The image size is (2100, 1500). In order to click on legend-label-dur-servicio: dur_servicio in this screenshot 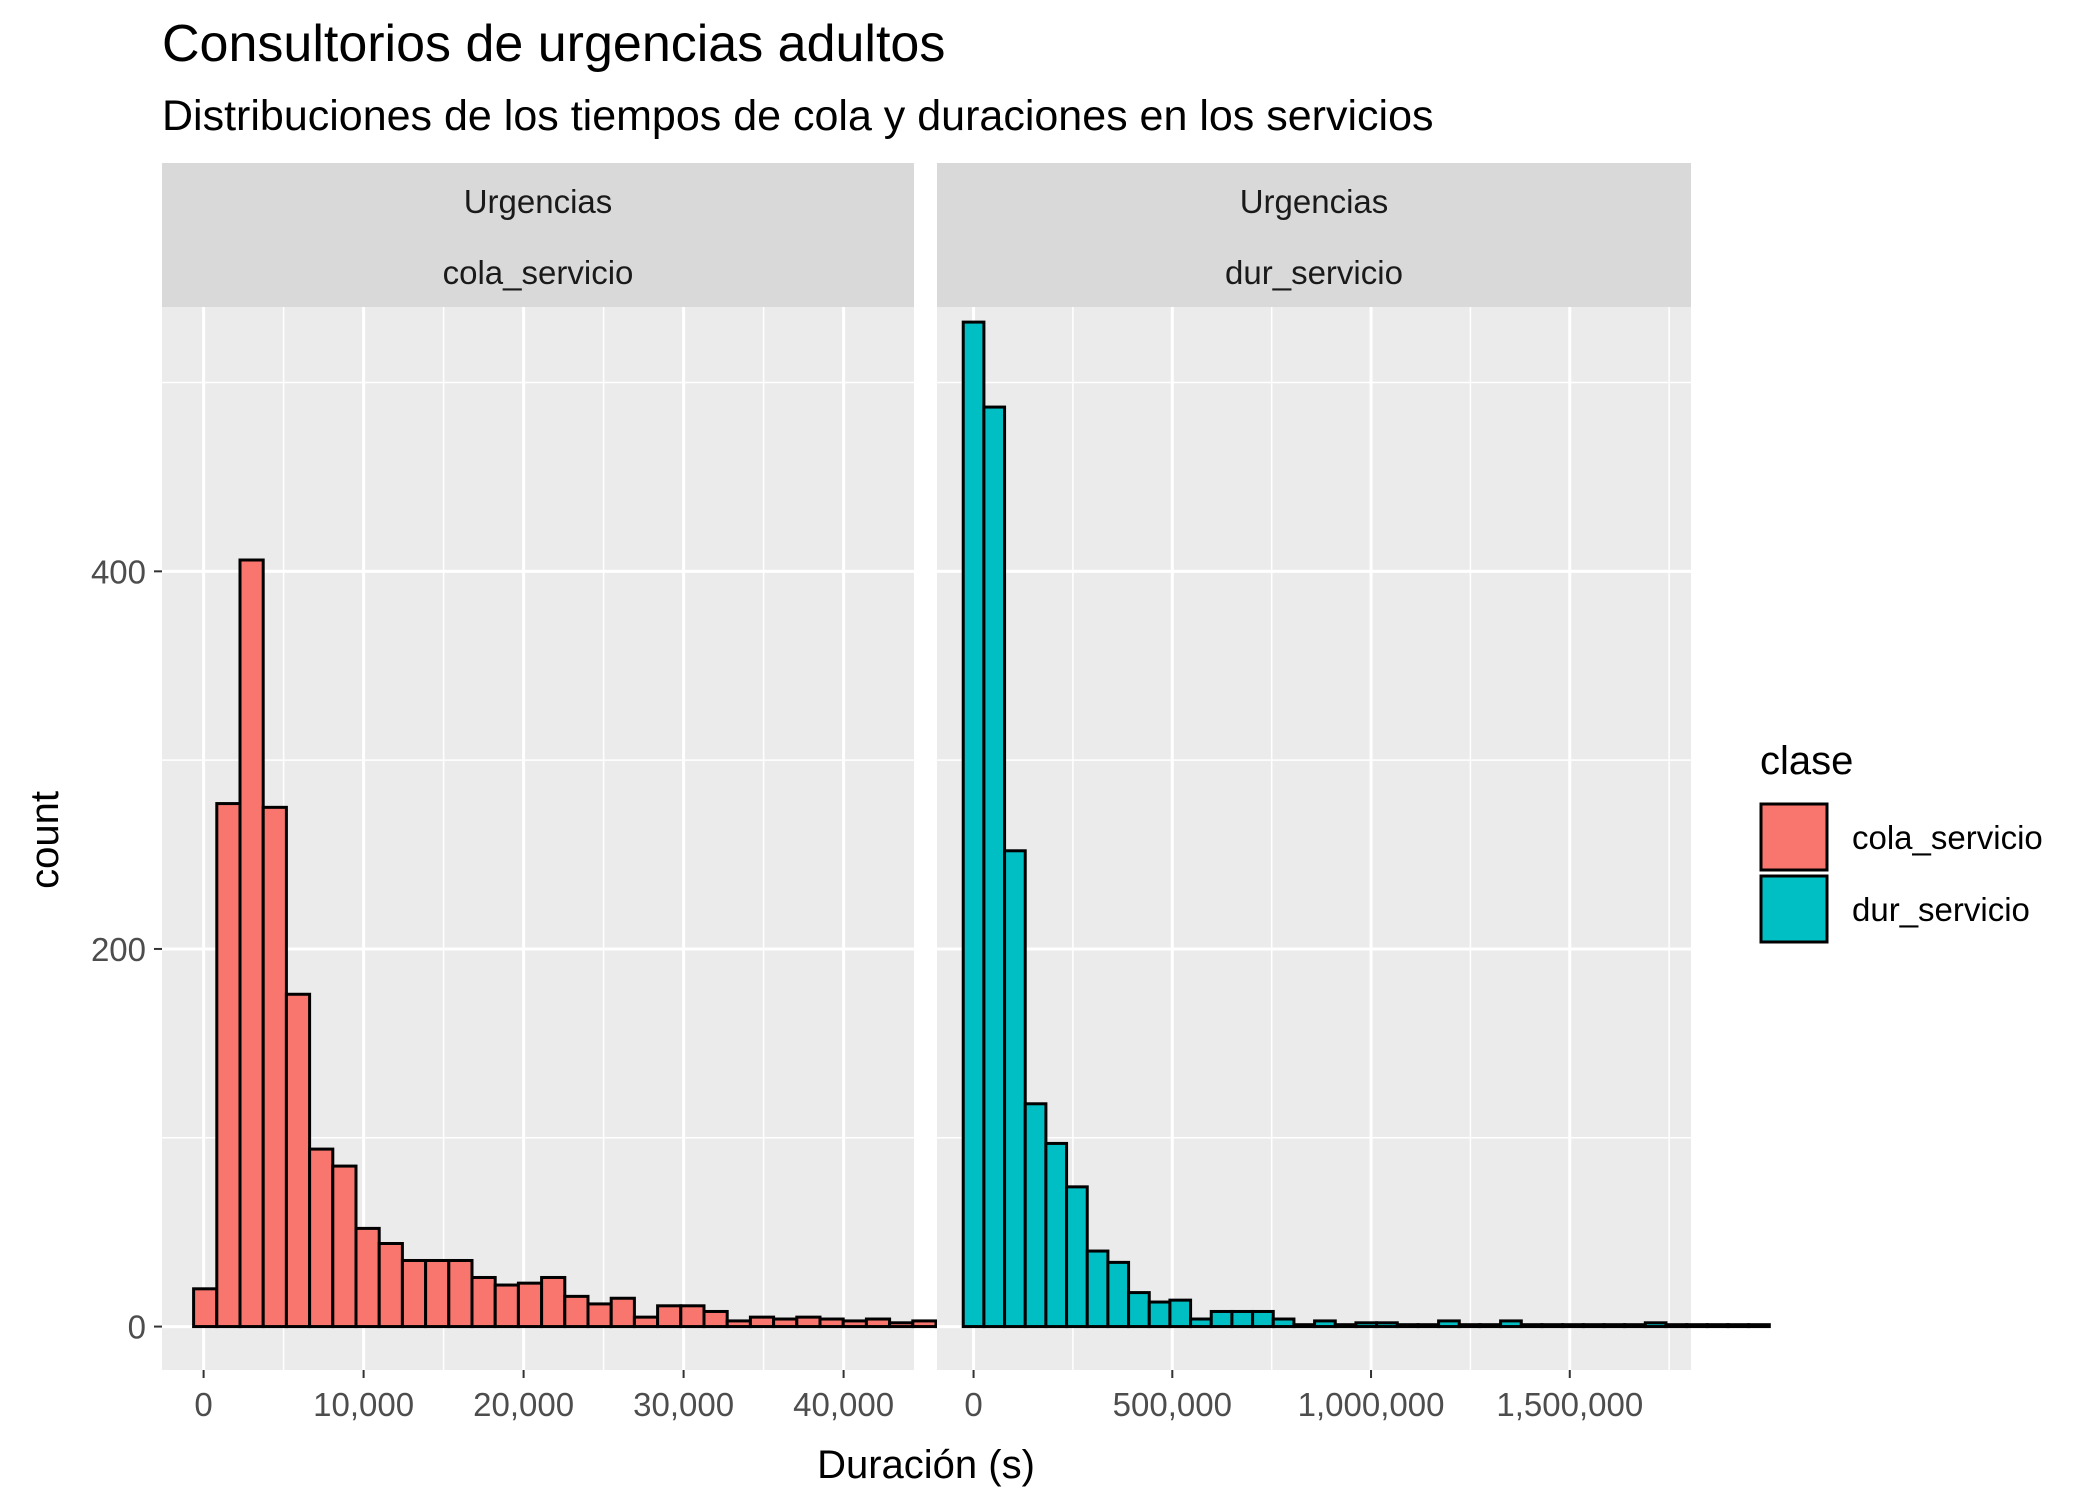, I will do `click(1941, 909)`.